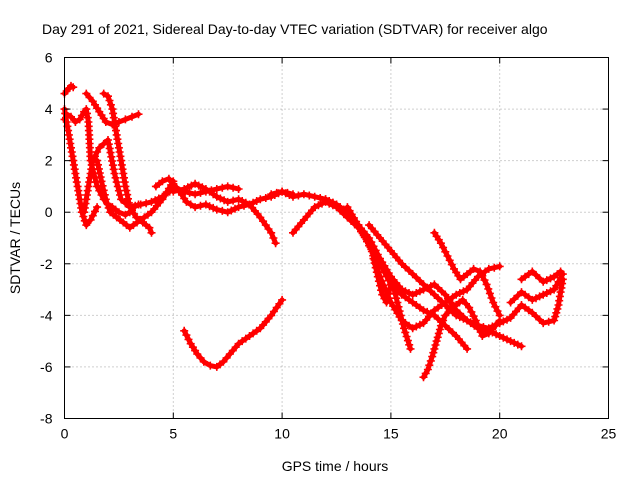  Describe the element at coordinates (49, 161) in the screenshot. I see `y-tick-label: 2` at that location.